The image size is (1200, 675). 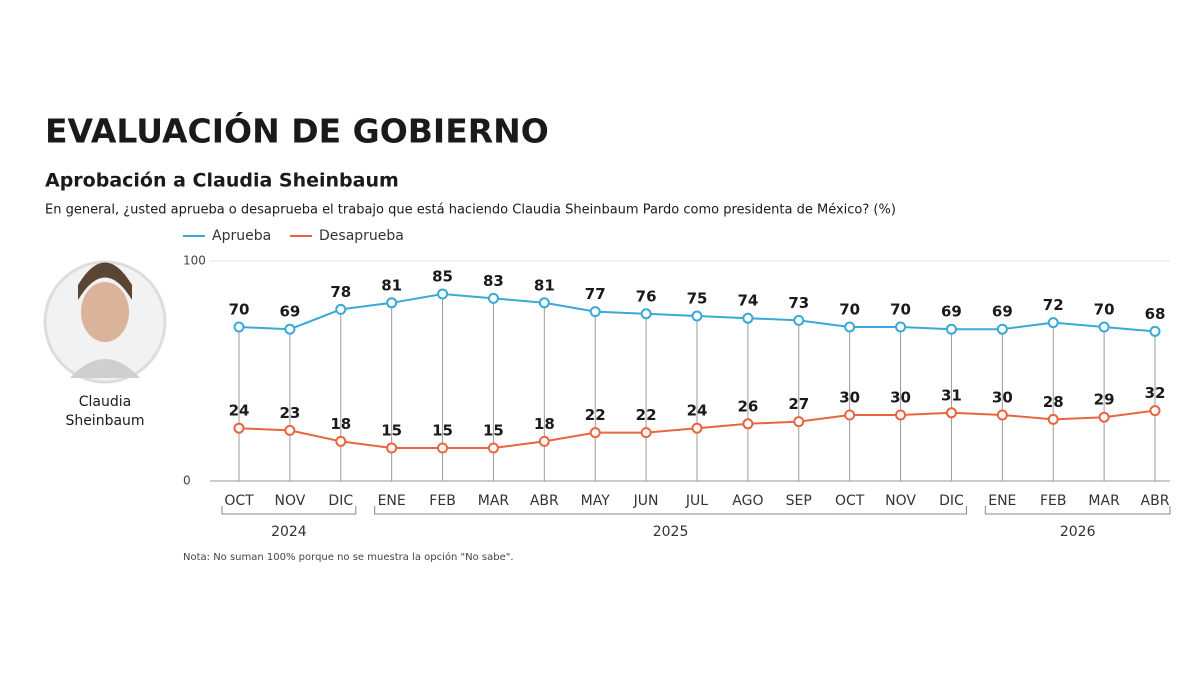 I want to click on data-label: 29, so click(x=1104, y=400).